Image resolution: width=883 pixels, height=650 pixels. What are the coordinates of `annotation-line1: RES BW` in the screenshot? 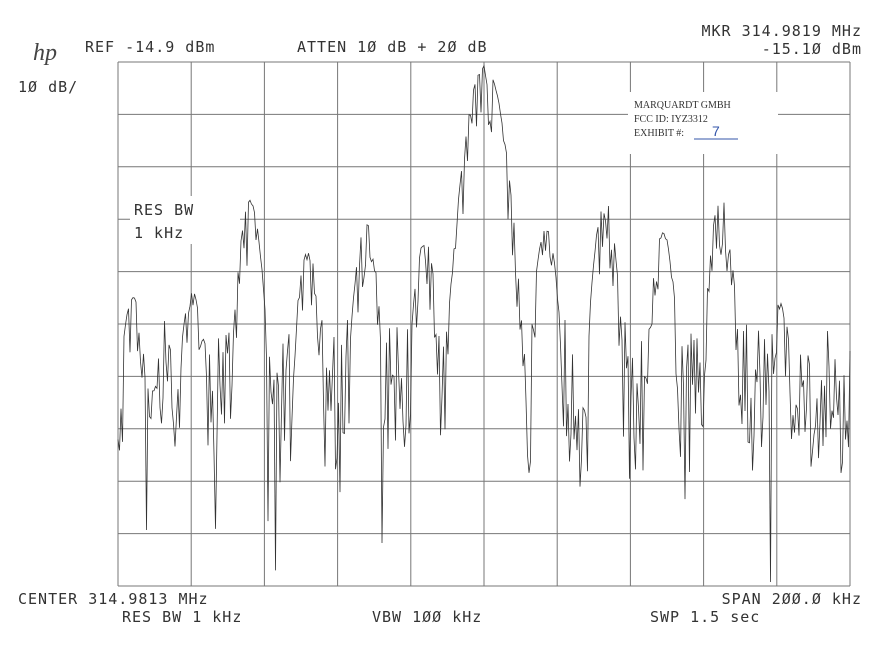 It's located at (164, 210).